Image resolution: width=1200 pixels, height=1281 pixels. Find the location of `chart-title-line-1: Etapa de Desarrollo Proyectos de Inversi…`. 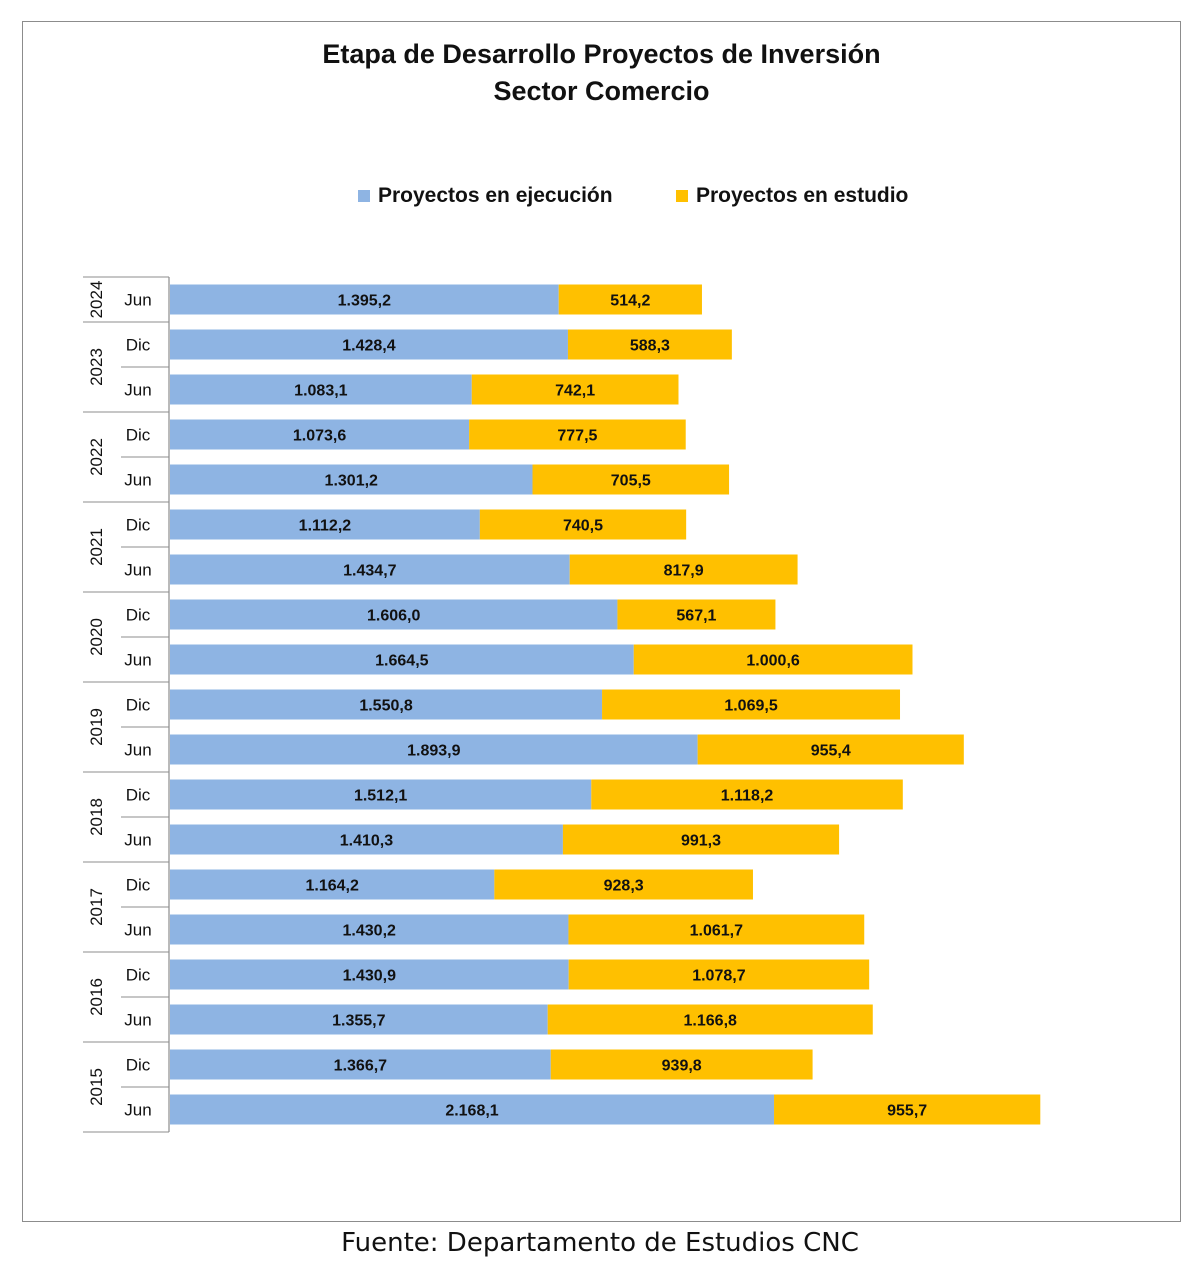

chart-title-line-1: Etapa de Desarrollo Proyectos de Inversi… is located at coordinates (601, 54).